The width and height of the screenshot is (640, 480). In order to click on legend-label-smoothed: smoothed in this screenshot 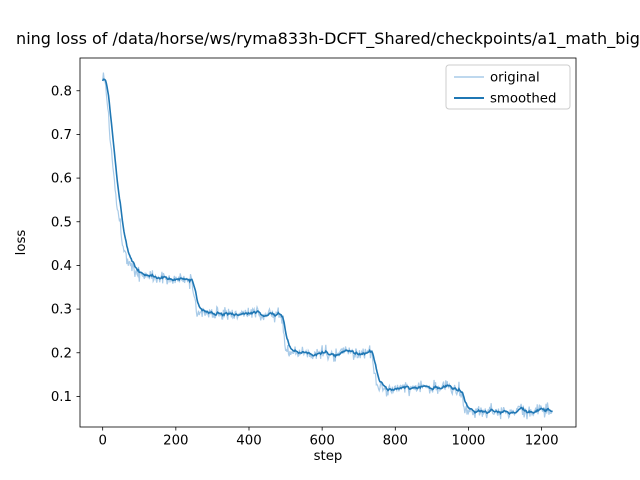, I will do `click(523, 99)`.